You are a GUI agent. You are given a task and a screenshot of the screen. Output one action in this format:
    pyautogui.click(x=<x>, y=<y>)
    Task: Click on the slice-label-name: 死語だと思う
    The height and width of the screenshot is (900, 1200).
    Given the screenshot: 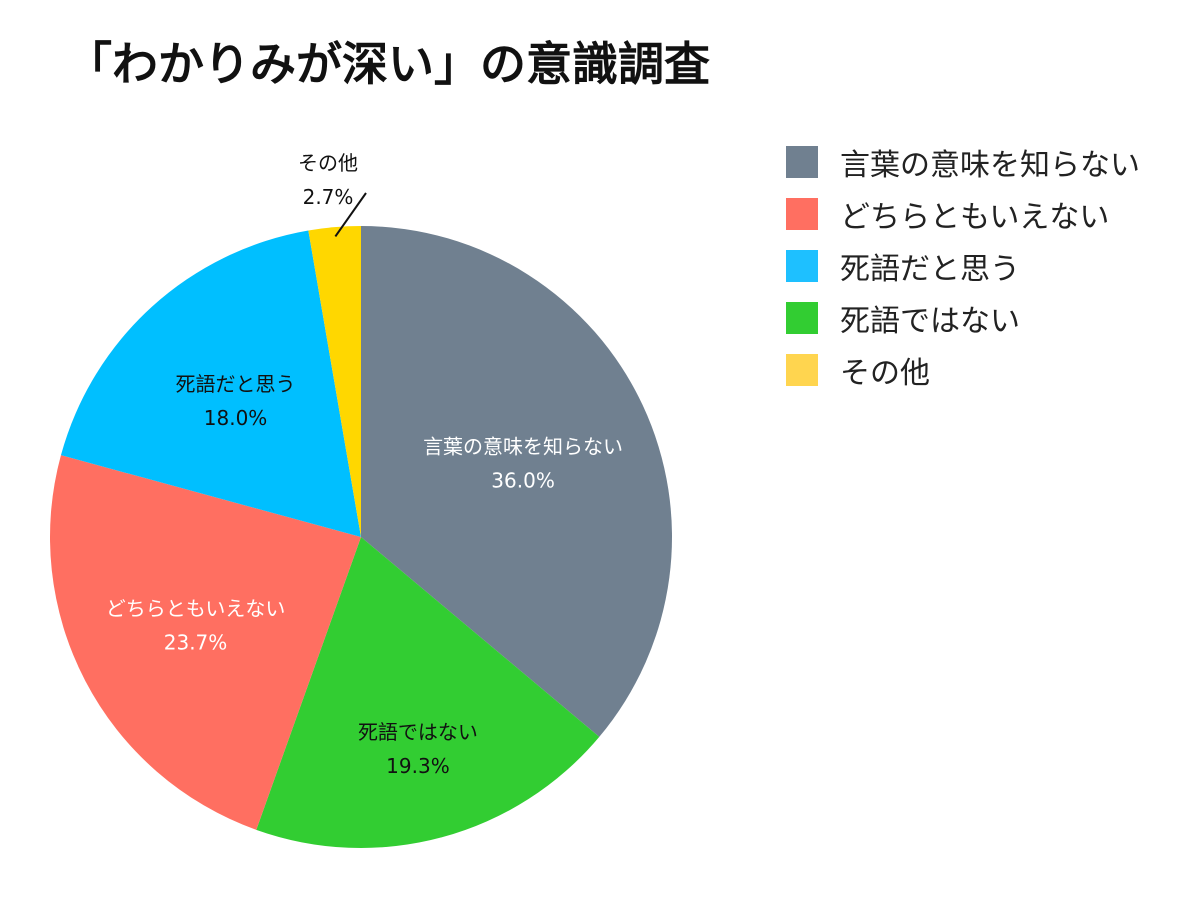 What is the action you would take?
    pyautogui.click(x=236, y=384)
    